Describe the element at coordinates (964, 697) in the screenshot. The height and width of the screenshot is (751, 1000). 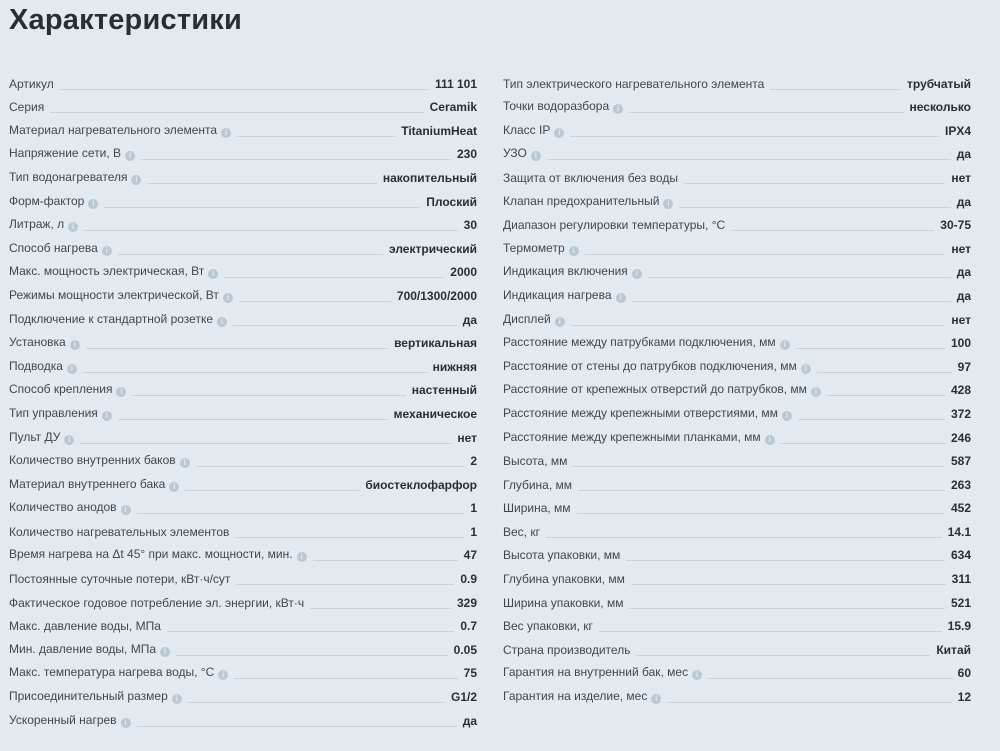
I see `spec-value: 12` at that location.